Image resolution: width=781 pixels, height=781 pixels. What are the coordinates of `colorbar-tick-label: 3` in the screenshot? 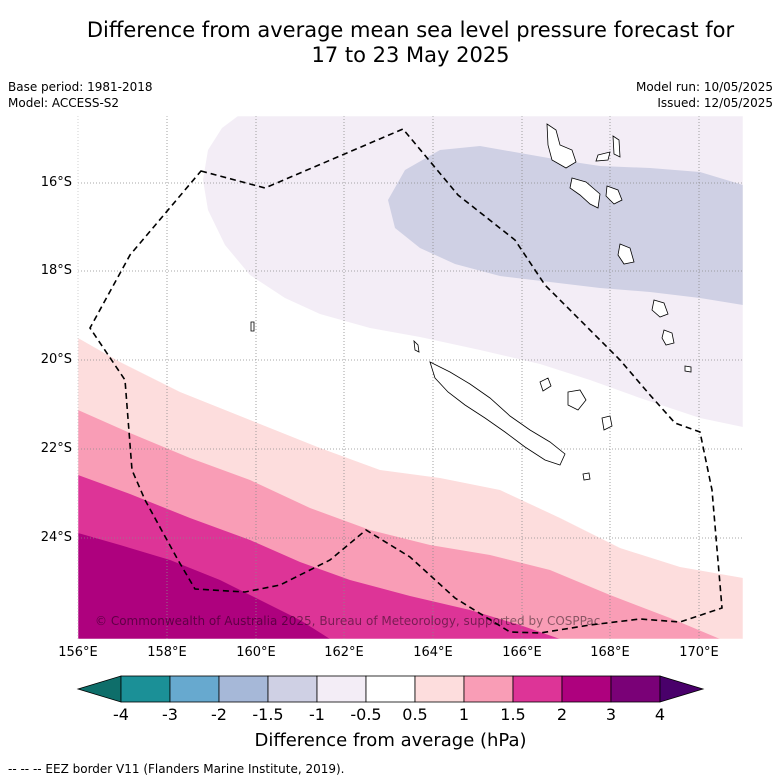 It's located at (611, 714).